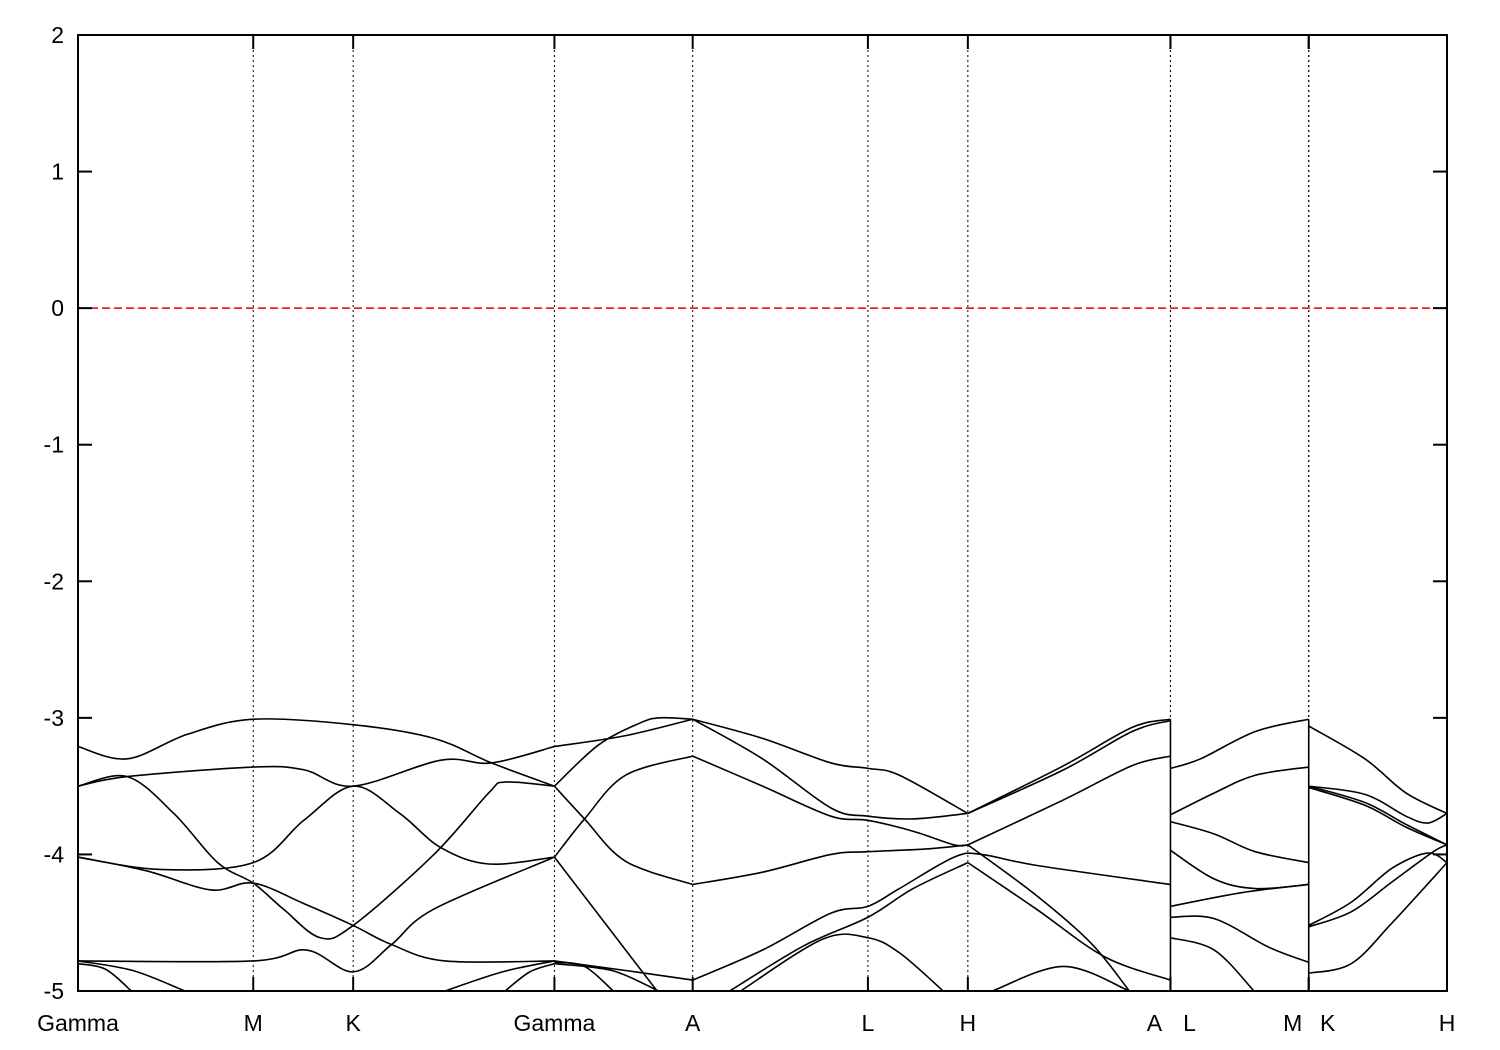  Describe the element at coordinates (54, 445) in the screenshot. I see `y-tick-label: -1` at that location.